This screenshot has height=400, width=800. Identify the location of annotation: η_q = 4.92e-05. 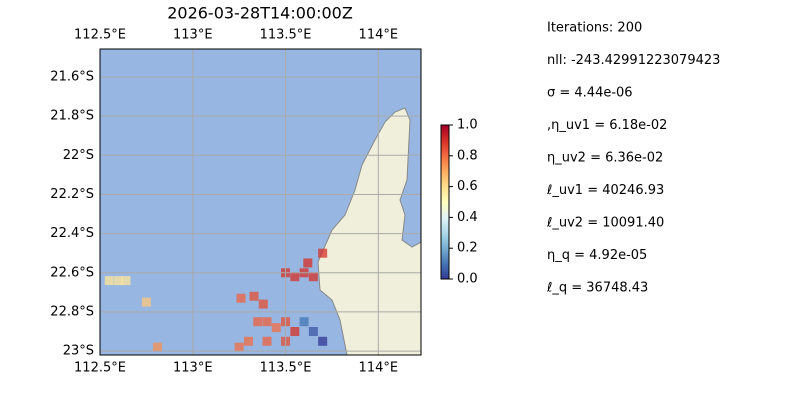
(597, 255).